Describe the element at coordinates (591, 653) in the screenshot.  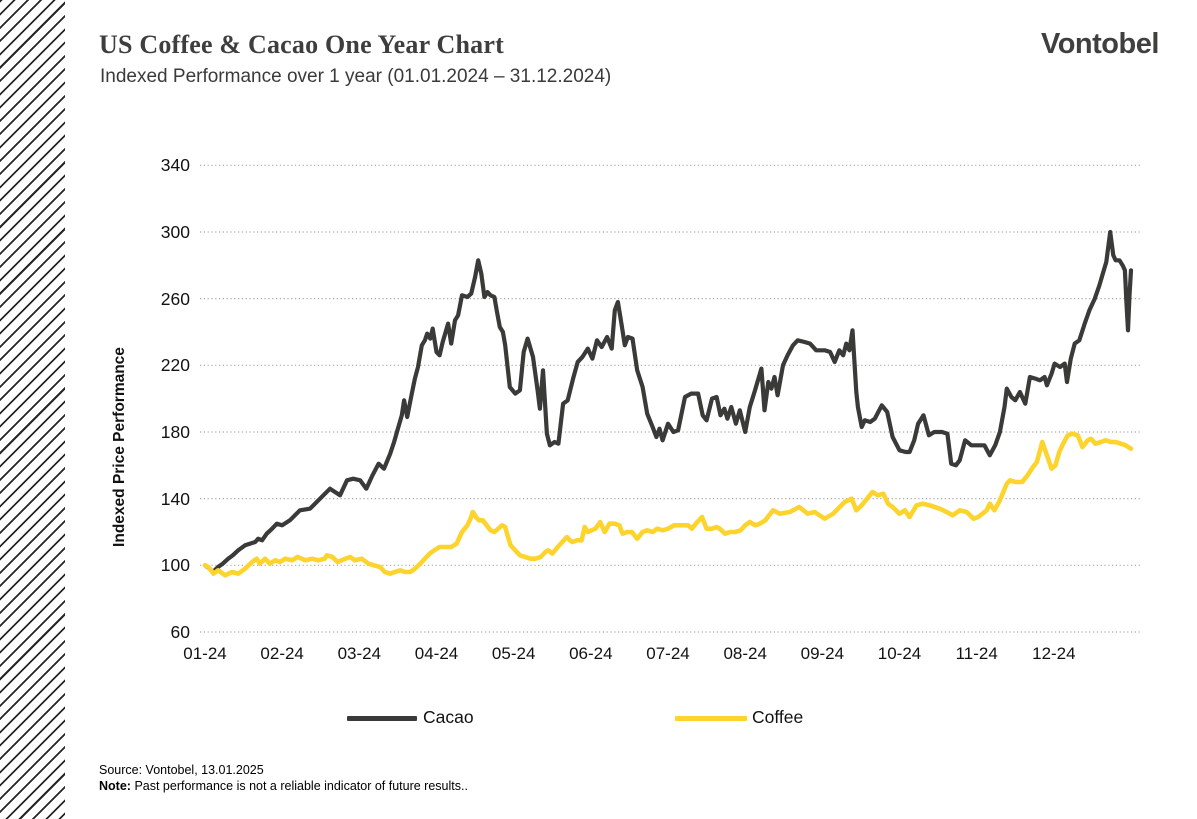
I see `x-tick-label: 06-24` at that location.